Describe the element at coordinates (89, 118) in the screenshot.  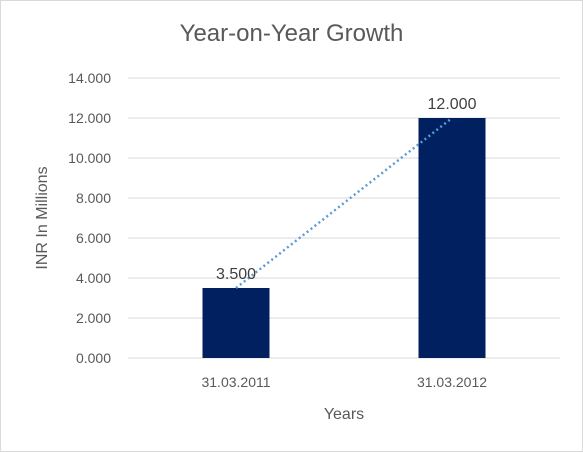
I see `y-tick-label: 12.000` at that location.